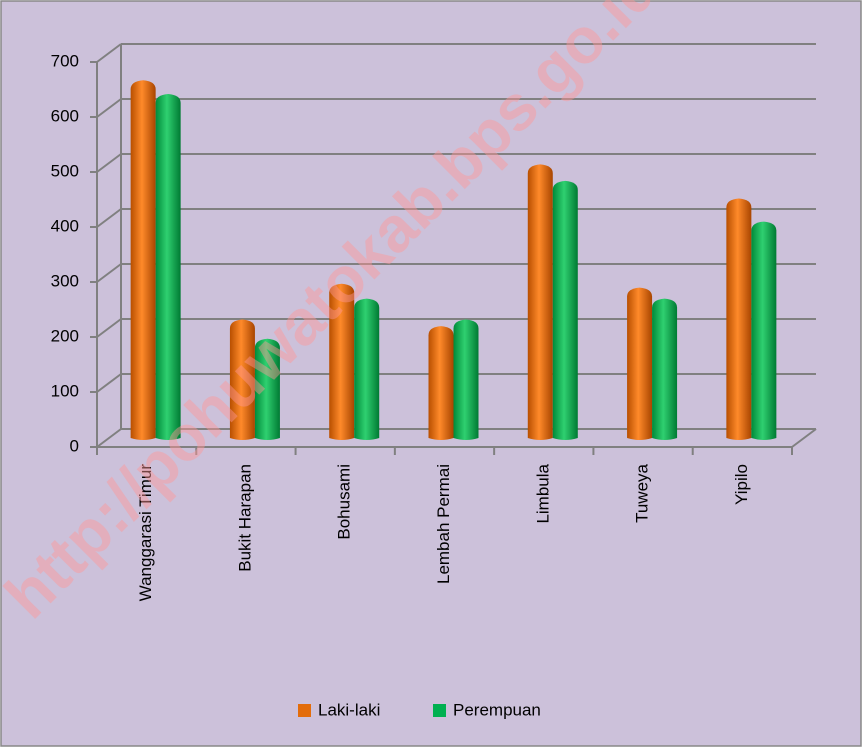  Describe the element at coordinates (244, 518) in the screenshot. I see `x-tick-label: Bukit Harapan` at that location.